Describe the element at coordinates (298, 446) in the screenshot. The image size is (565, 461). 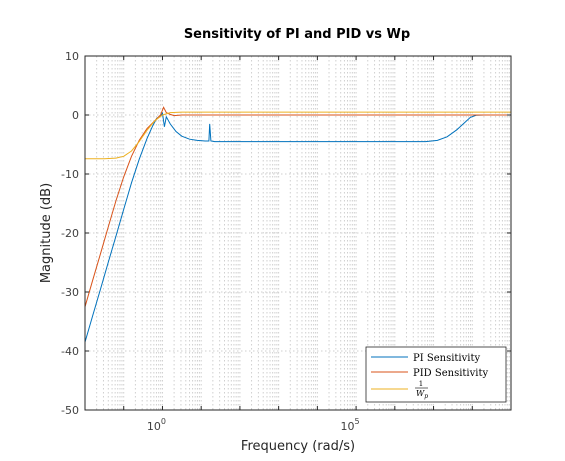
I see `x-axis-label: Frequency (rad/s)` at that location.